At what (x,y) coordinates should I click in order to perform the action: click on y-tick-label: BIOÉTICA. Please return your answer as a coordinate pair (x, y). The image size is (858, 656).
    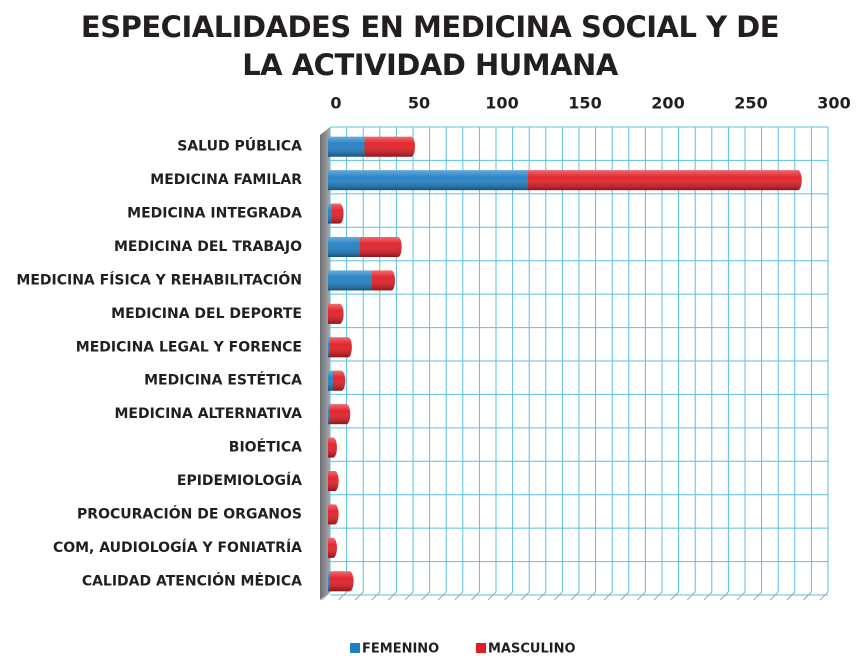
    Looking at the image, I should click on (265, 447).